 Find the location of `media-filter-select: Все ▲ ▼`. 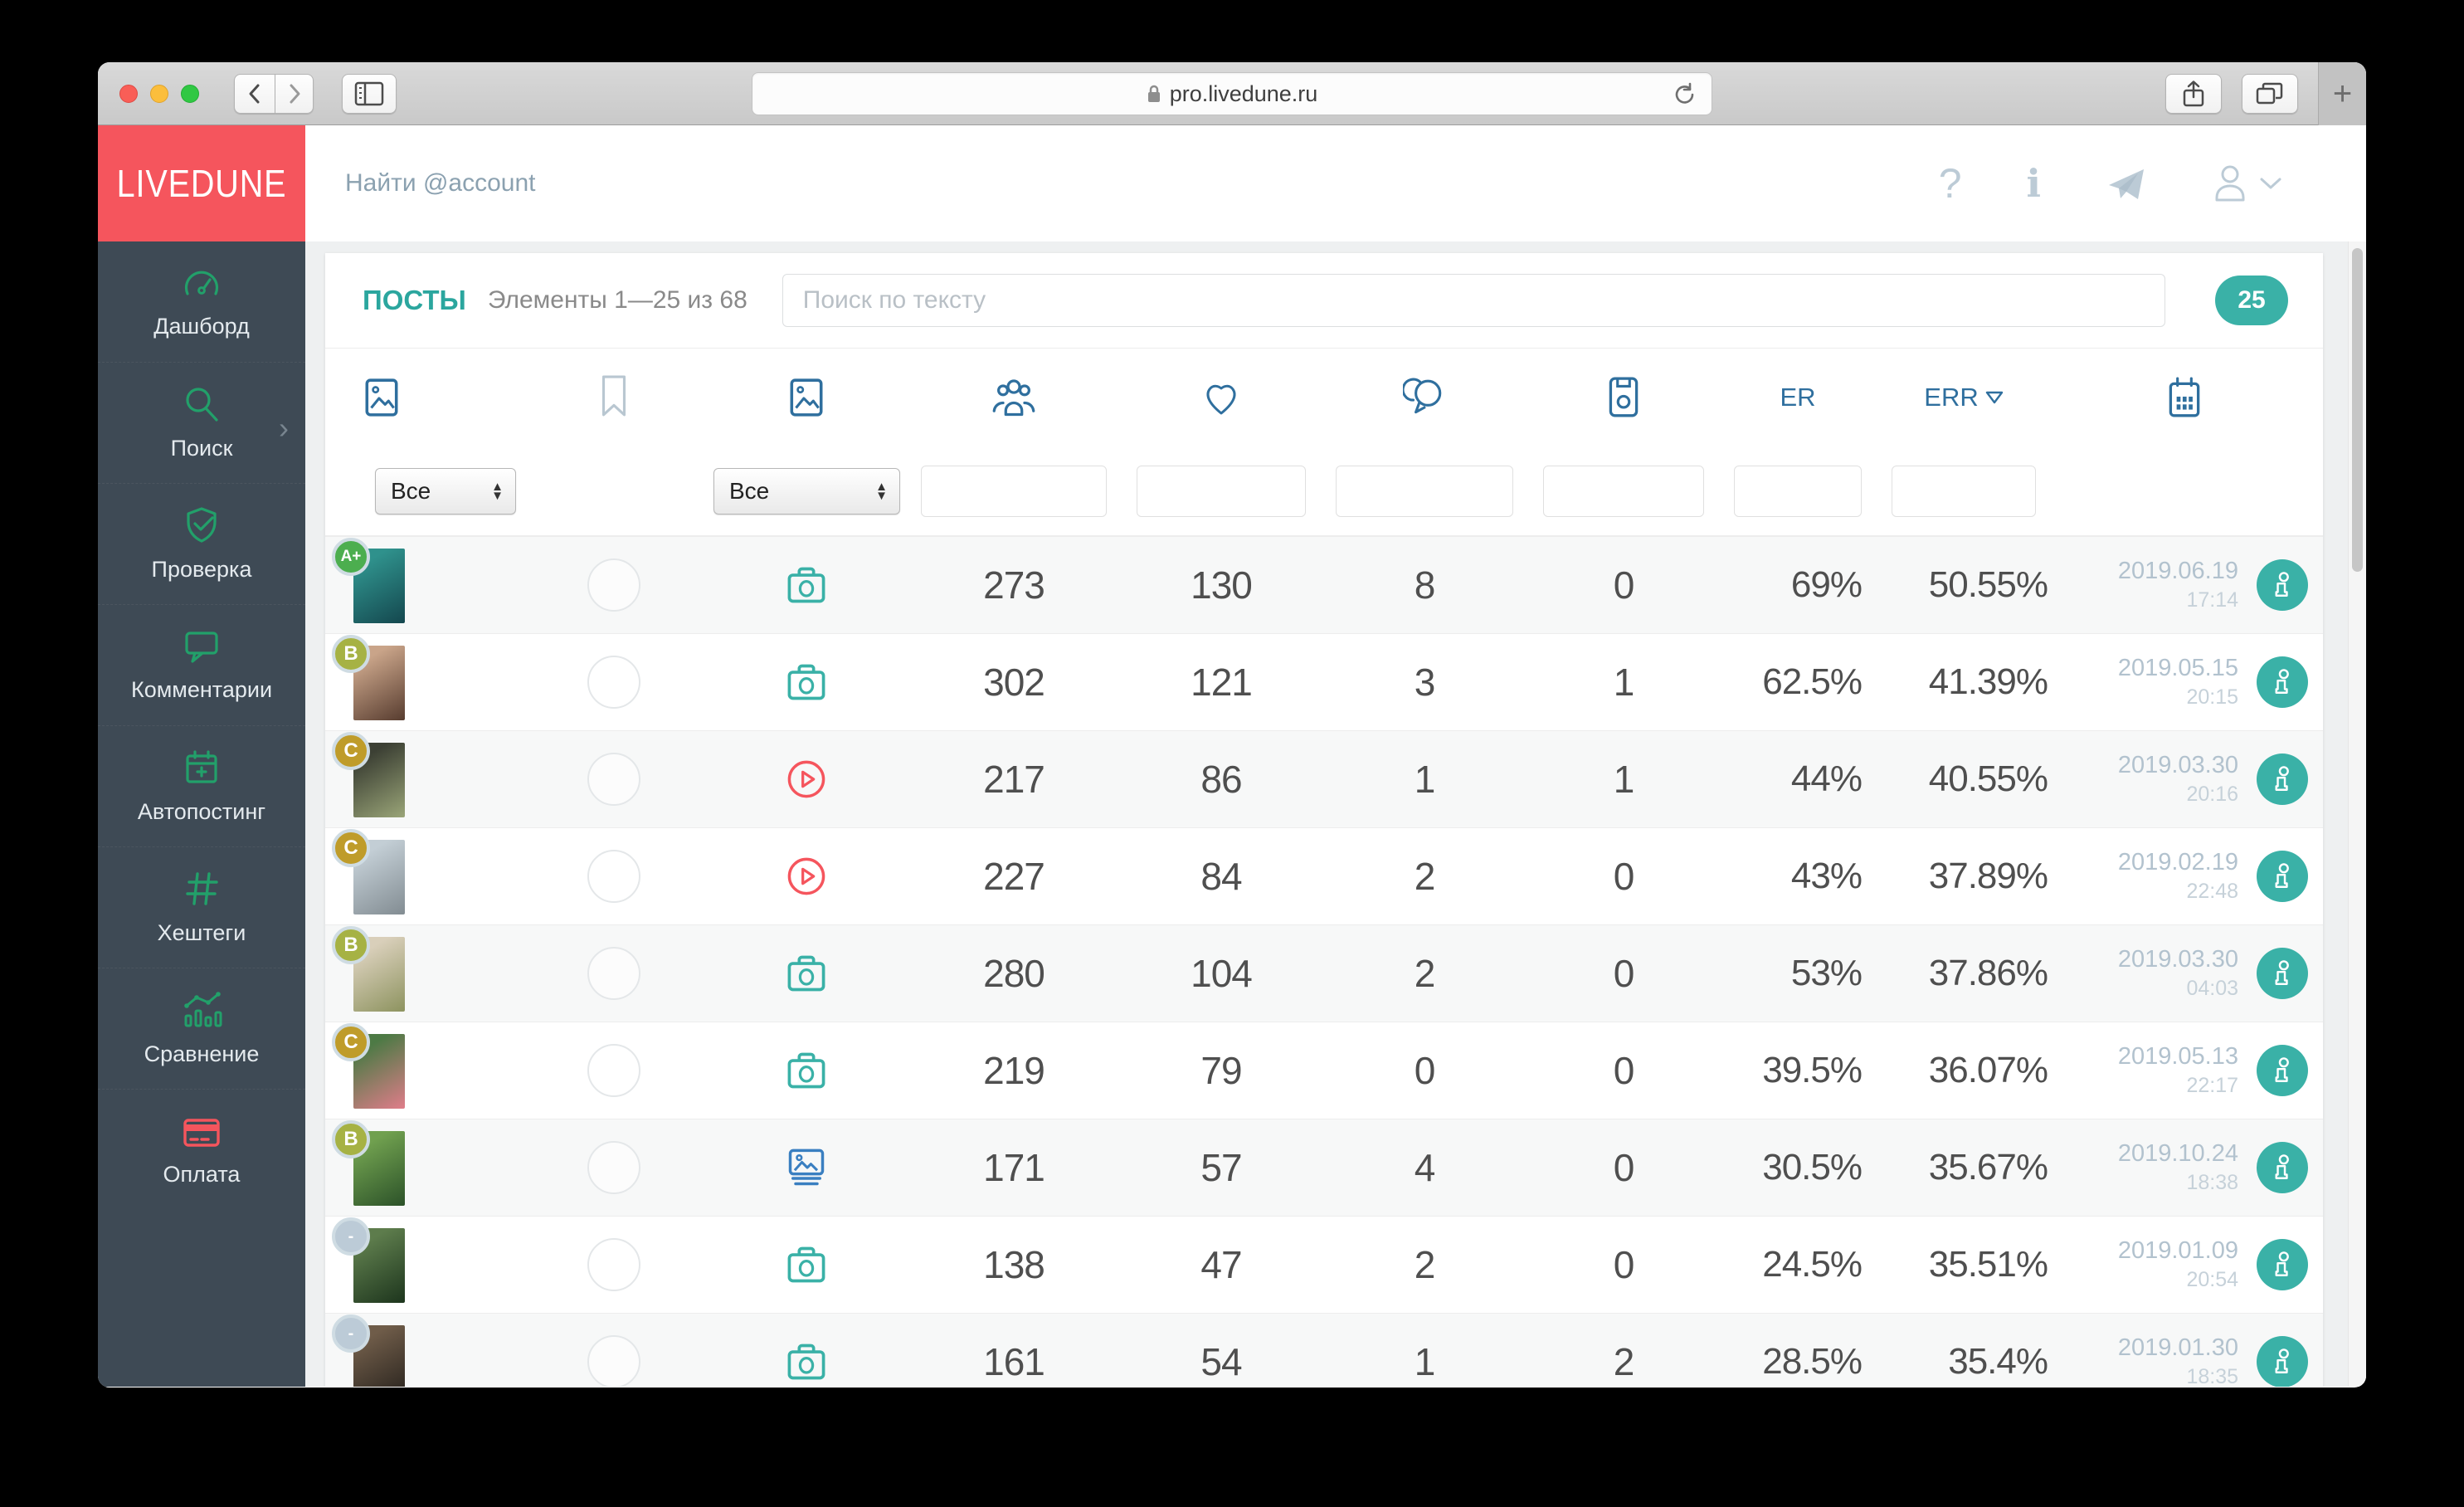

media-filter-select: Все ▲ ▼ is located at coordinates (806, 491).